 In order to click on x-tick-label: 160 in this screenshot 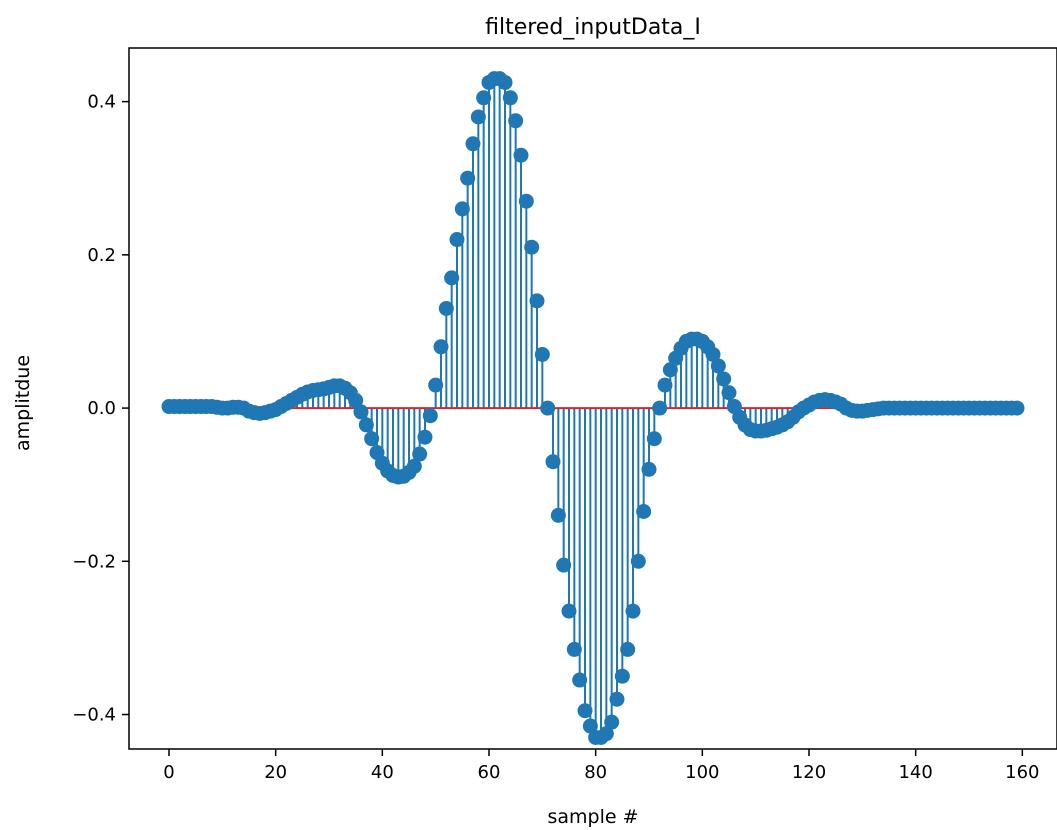, I will do `click(1022, 772)`.